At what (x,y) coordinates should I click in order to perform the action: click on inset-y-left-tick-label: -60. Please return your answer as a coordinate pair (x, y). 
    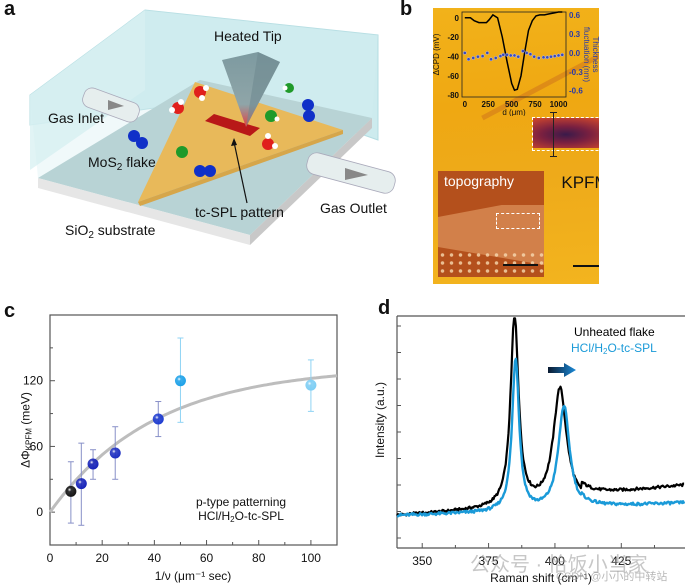
    Looking at the image, I should click on (453, 76).